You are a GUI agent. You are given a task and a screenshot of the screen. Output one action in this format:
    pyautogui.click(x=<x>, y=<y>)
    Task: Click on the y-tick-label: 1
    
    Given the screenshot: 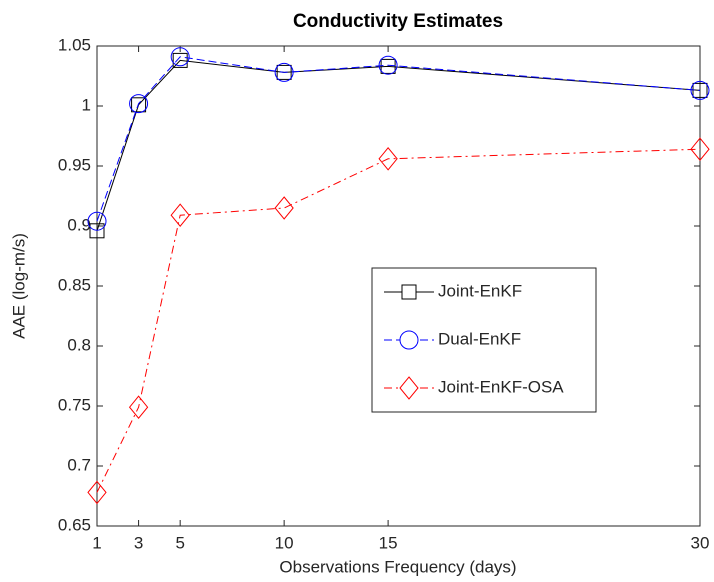 What is the action you would take?
    pyautogui.click(x=86, y=104)
    